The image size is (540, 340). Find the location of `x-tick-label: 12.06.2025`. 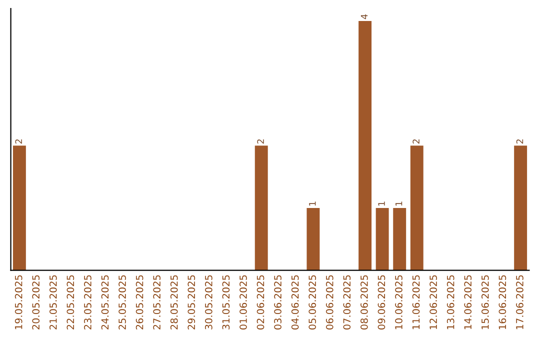

x-tick-label: 12.06.2025 is located at coordinates (433, 302).